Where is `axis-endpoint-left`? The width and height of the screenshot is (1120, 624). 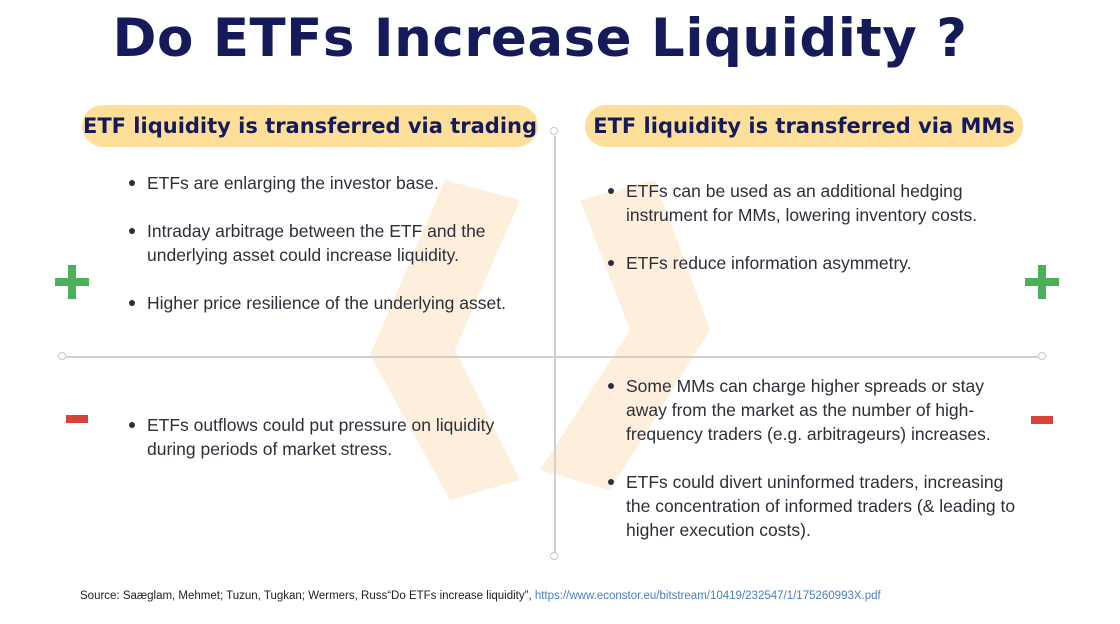
axis-endpoint-left is located at coordinates (62, 356).